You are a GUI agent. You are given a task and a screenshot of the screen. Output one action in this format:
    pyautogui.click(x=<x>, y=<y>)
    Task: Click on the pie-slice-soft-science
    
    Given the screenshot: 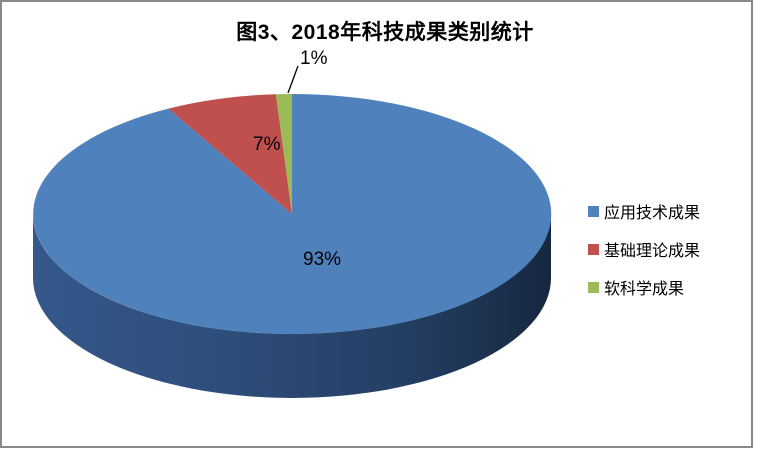 What is the action you would take?
    pyautogui.click(x=283, y=153)
    